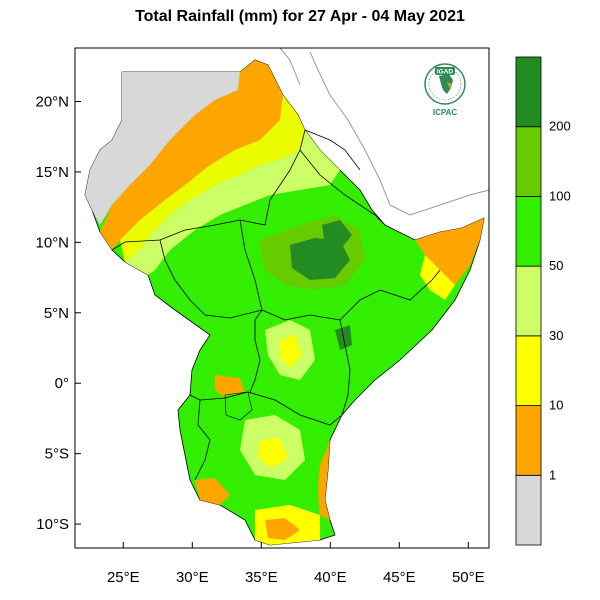 The height and width of the screenshot is (600, 600). What do you see at coordinates (52, 524) in the screenshot?
I see `lat-tick-label: 10°S` at bounding box center [52, 524].